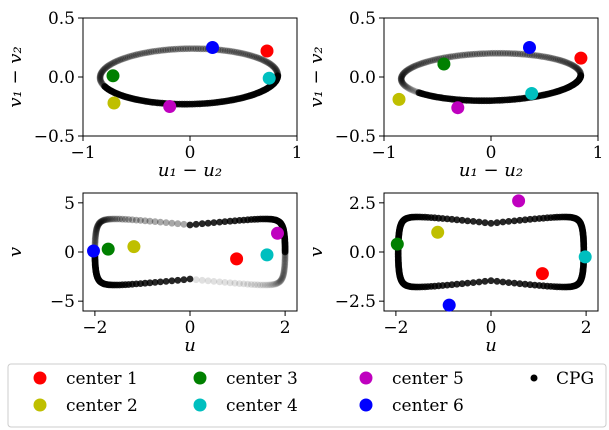 This screenshot has width=609, height=430. What do you see at coordinates (362, 19) in the screenshot?
I see `y-tick-label: 0.5` at bounding box center [362, 19].